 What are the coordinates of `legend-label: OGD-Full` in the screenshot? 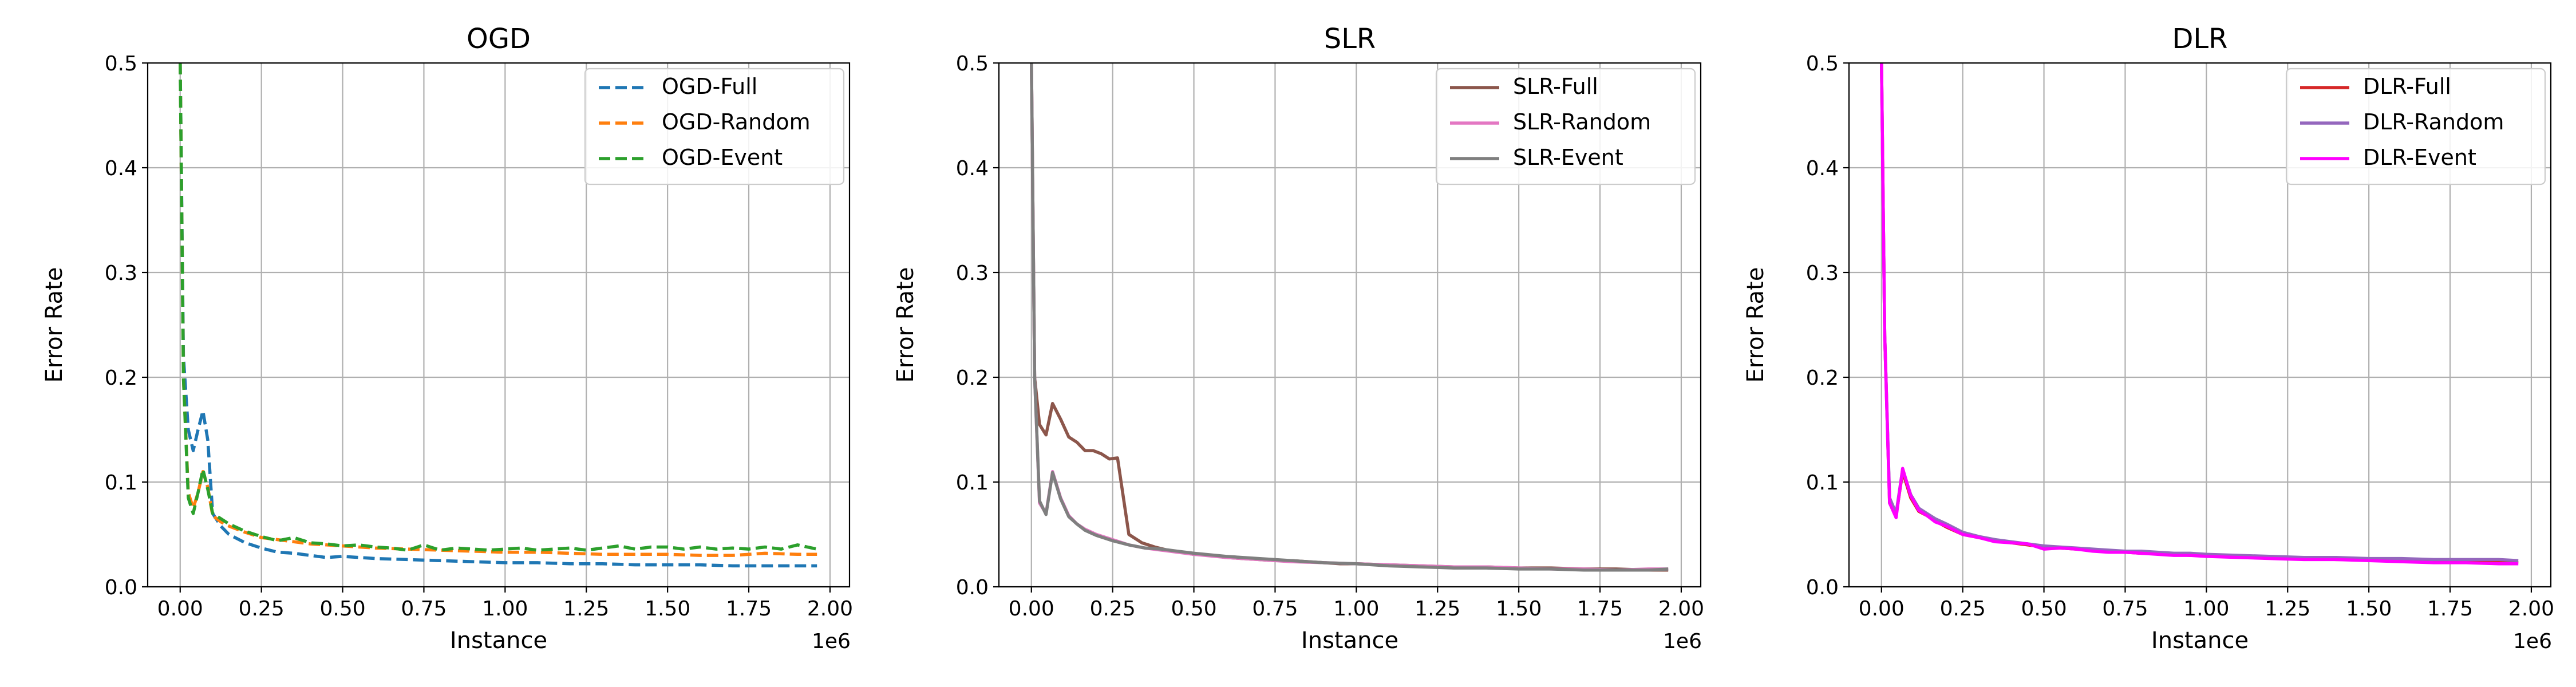 It's located at (709, 86).